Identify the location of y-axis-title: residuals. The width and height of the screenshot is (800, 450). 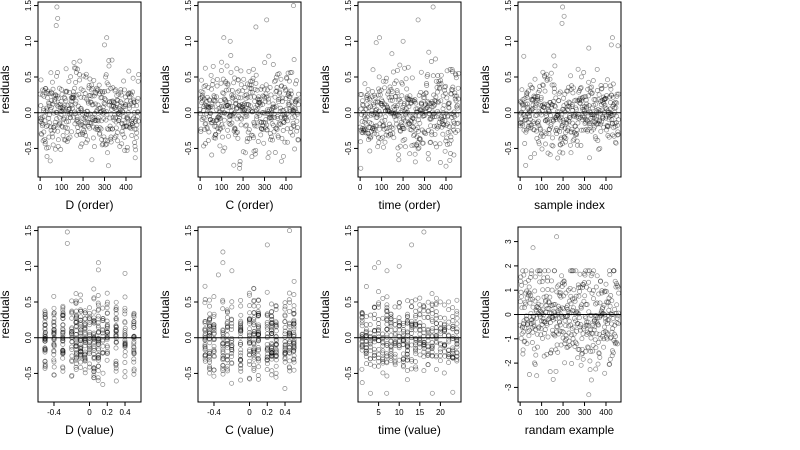
(165, 89).